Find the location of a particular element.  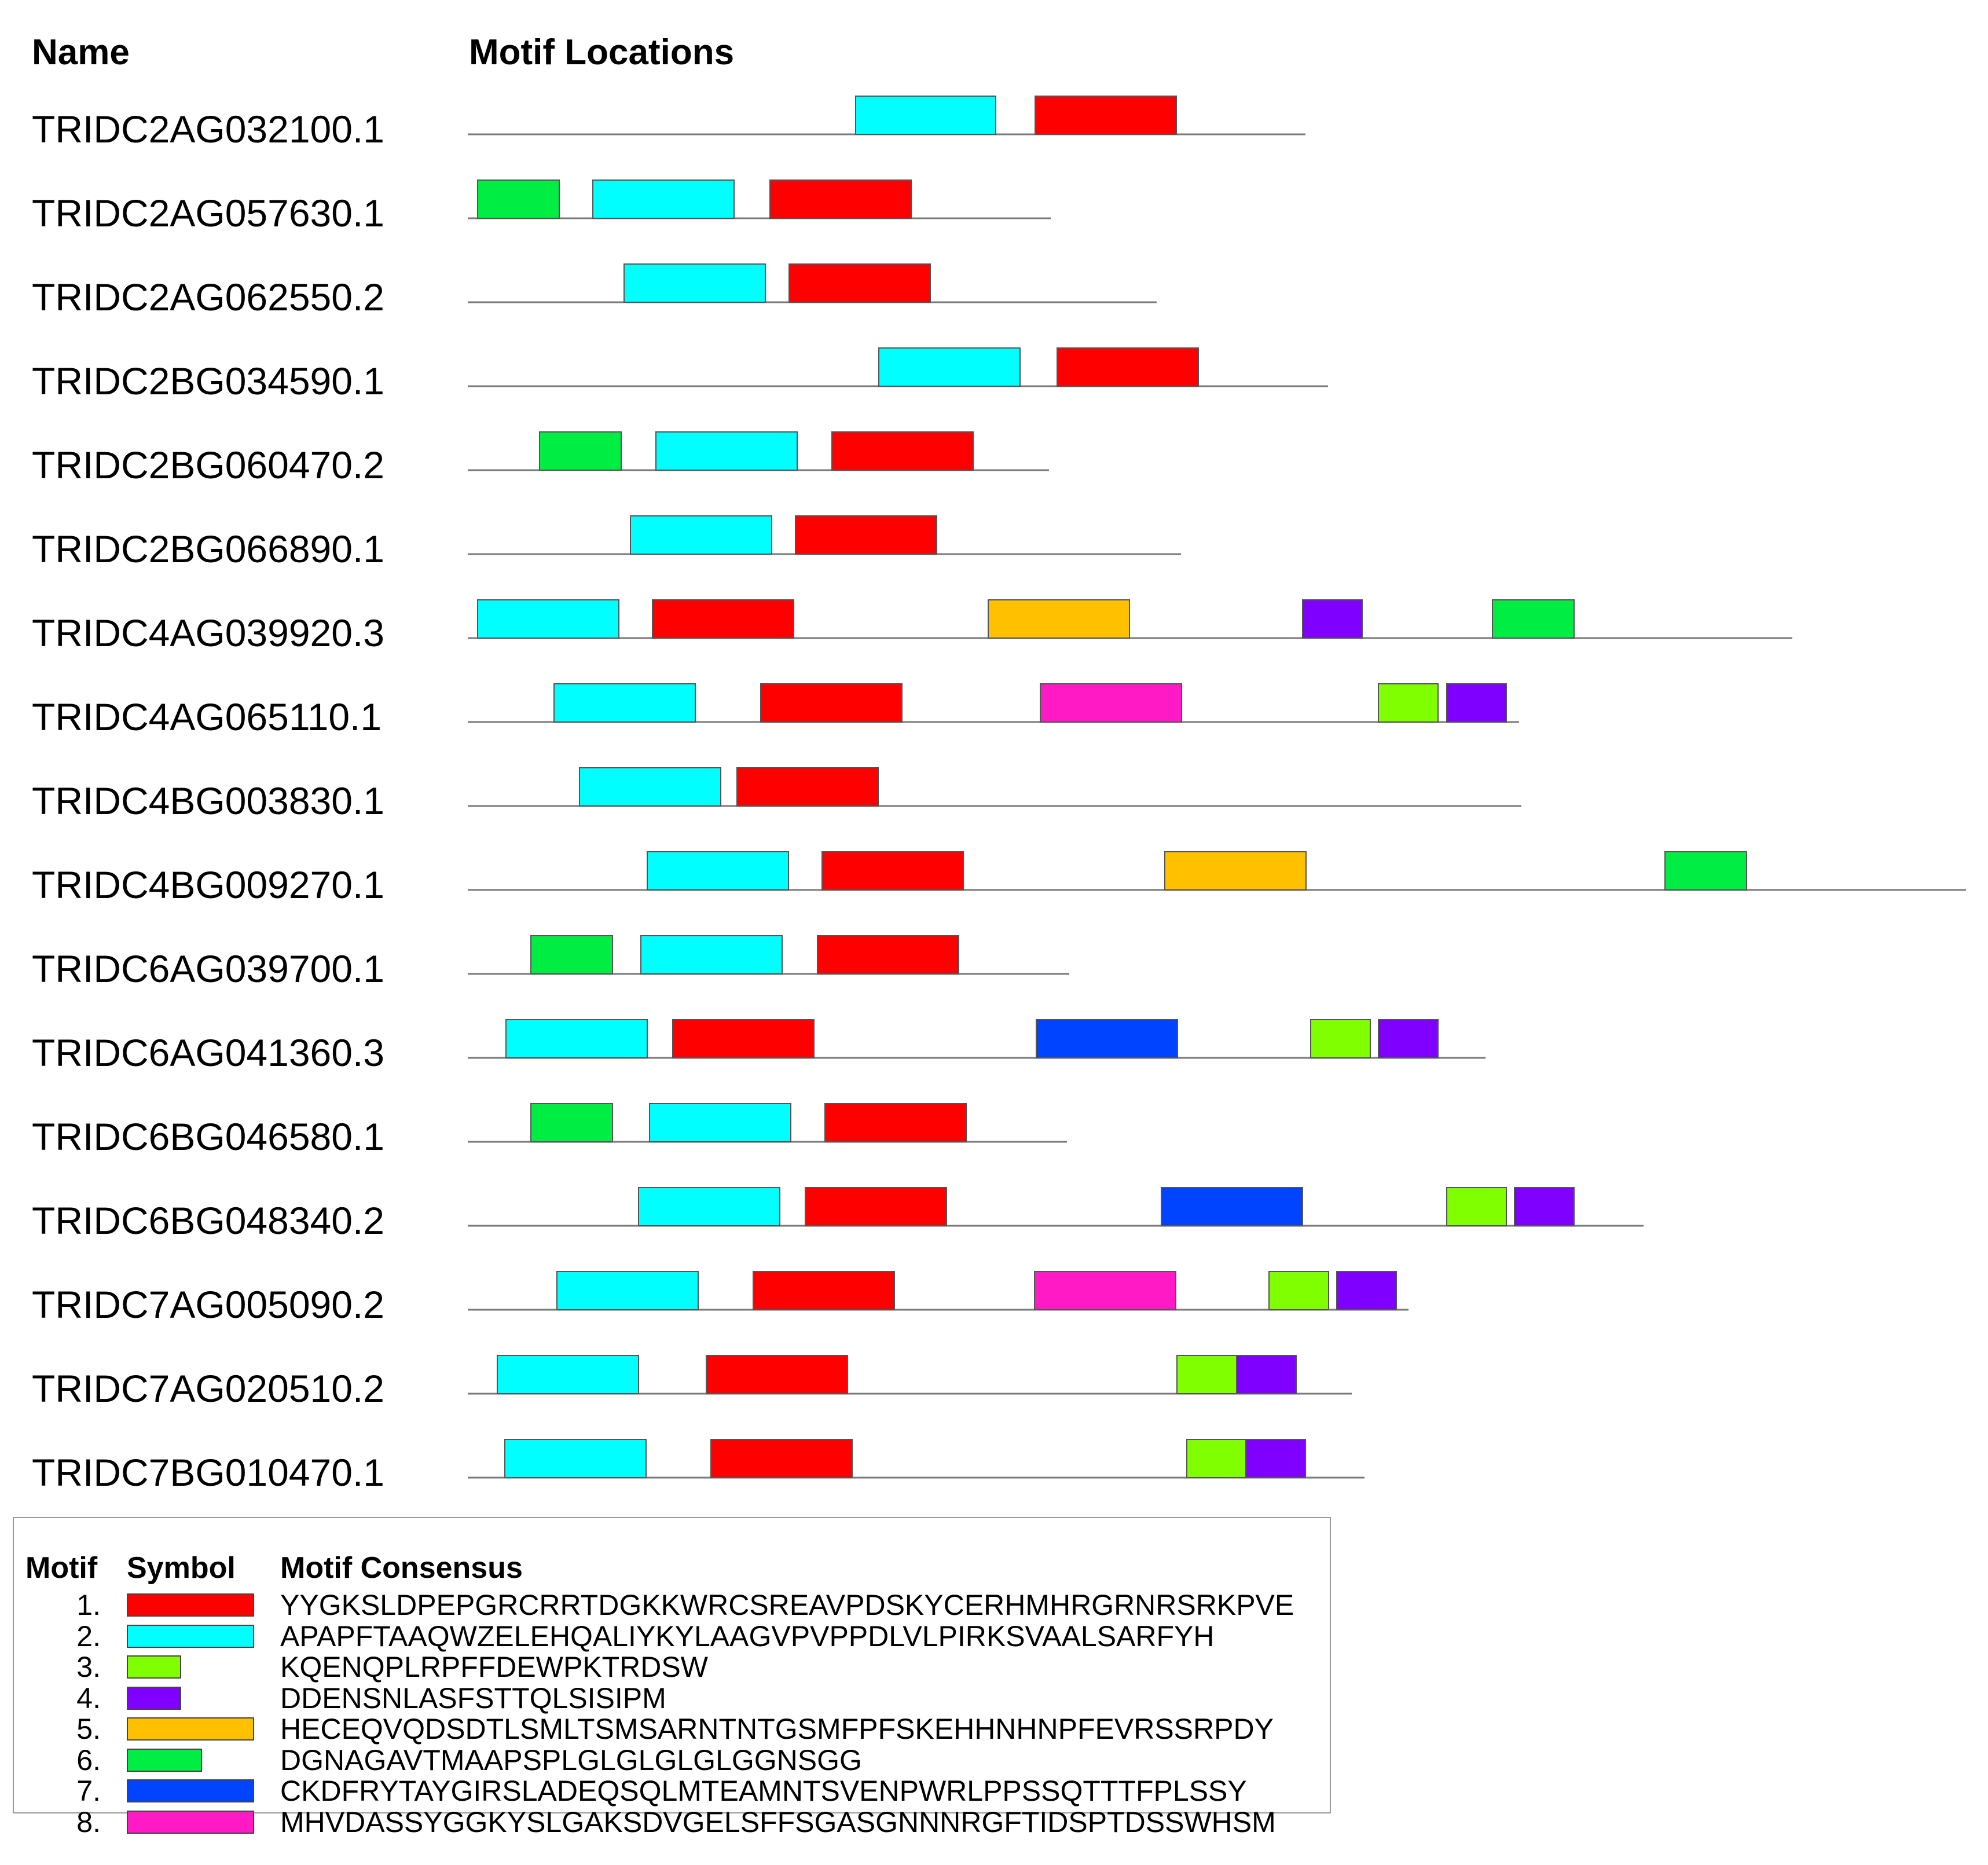

sequence-name: TRIDC6BG046580.1 is located at coordinates (208, 1136).